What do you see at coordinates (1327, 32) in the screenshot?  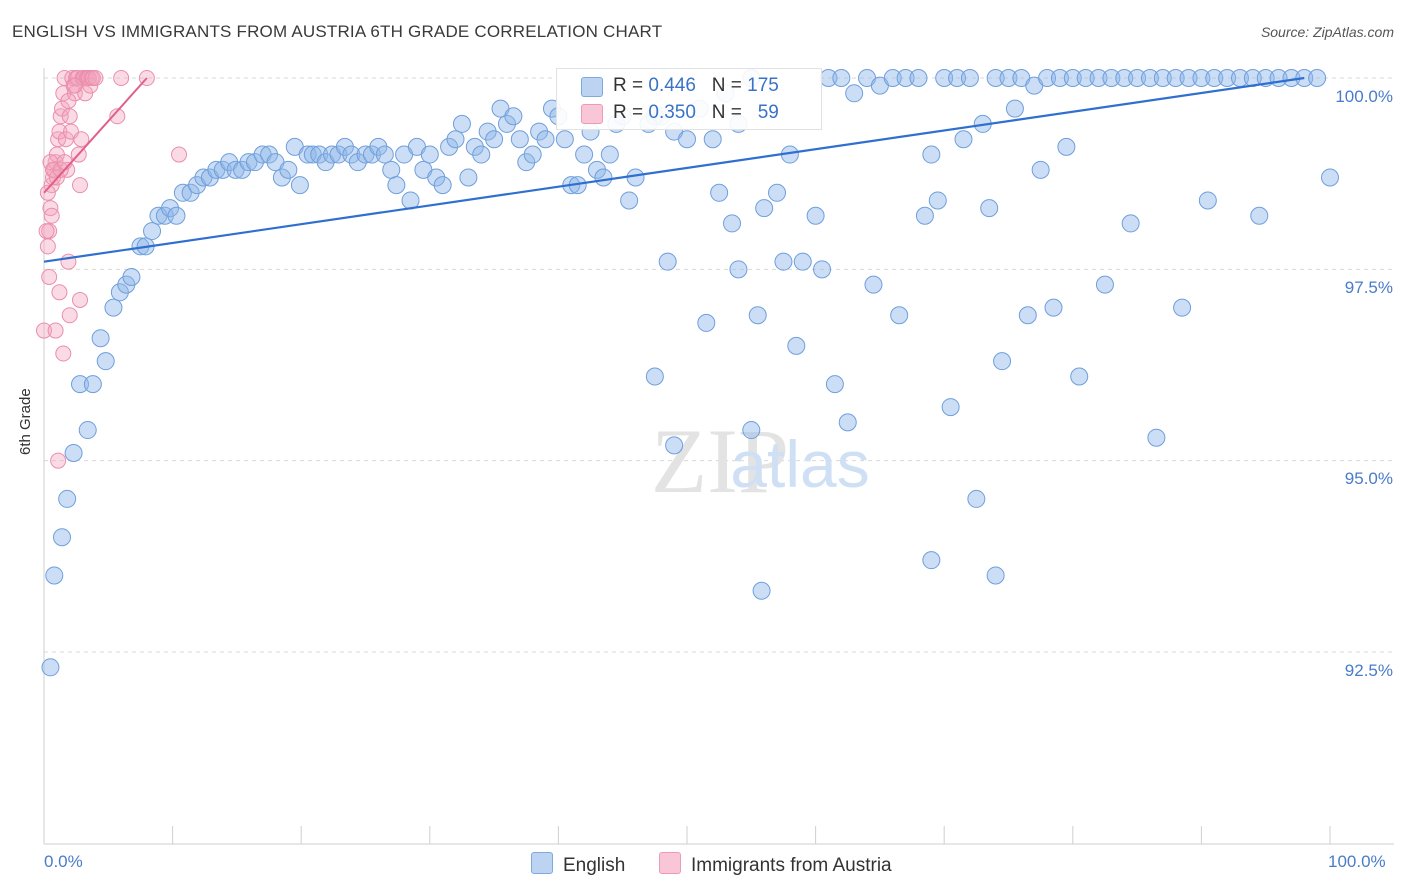 I see `source-label: Source: ZipAtlas.com` at bounding box center [1327, 32].